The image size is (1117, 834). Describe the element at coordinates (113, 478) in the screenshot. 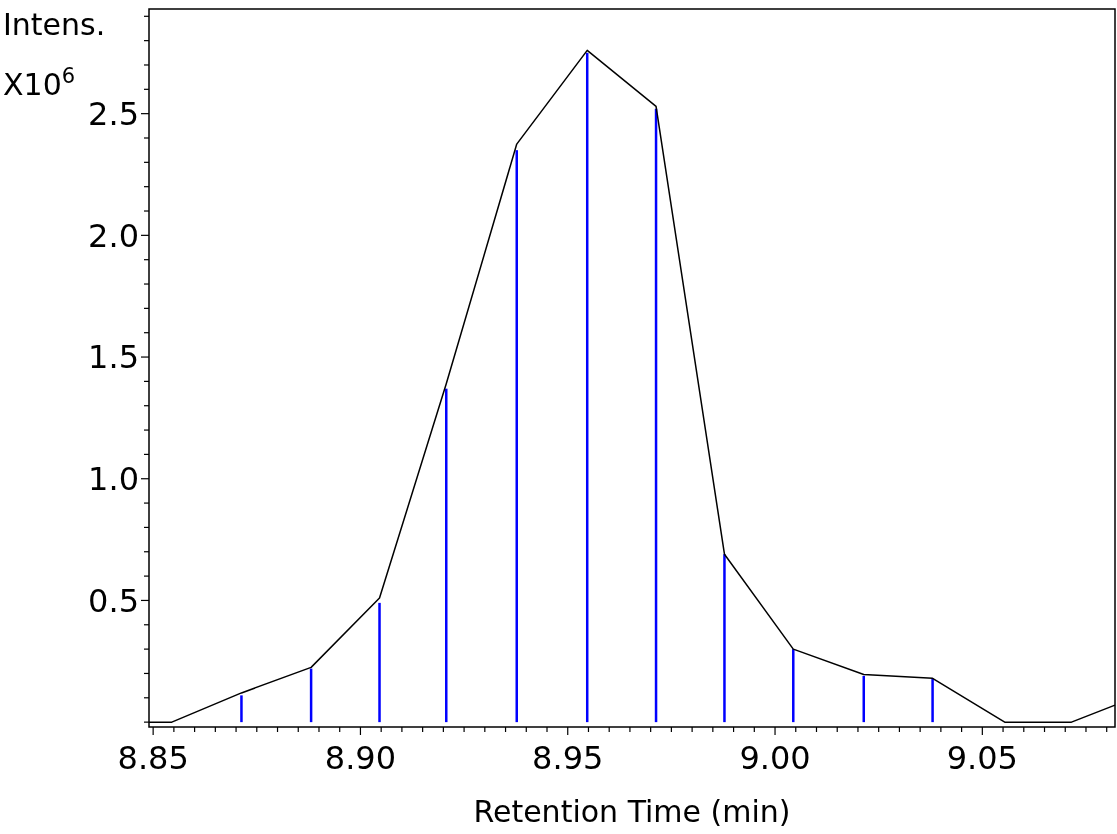

I see `y-tick-label: 1.0` at that location.